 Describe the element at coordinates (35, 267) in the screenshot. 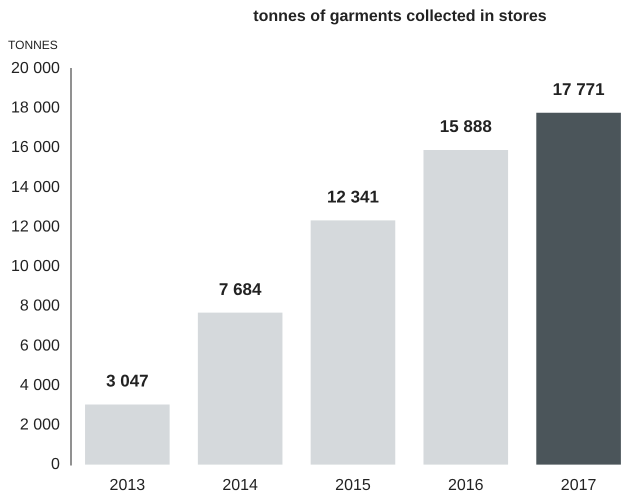

I see `y-tick-label: 10 000` at that location.